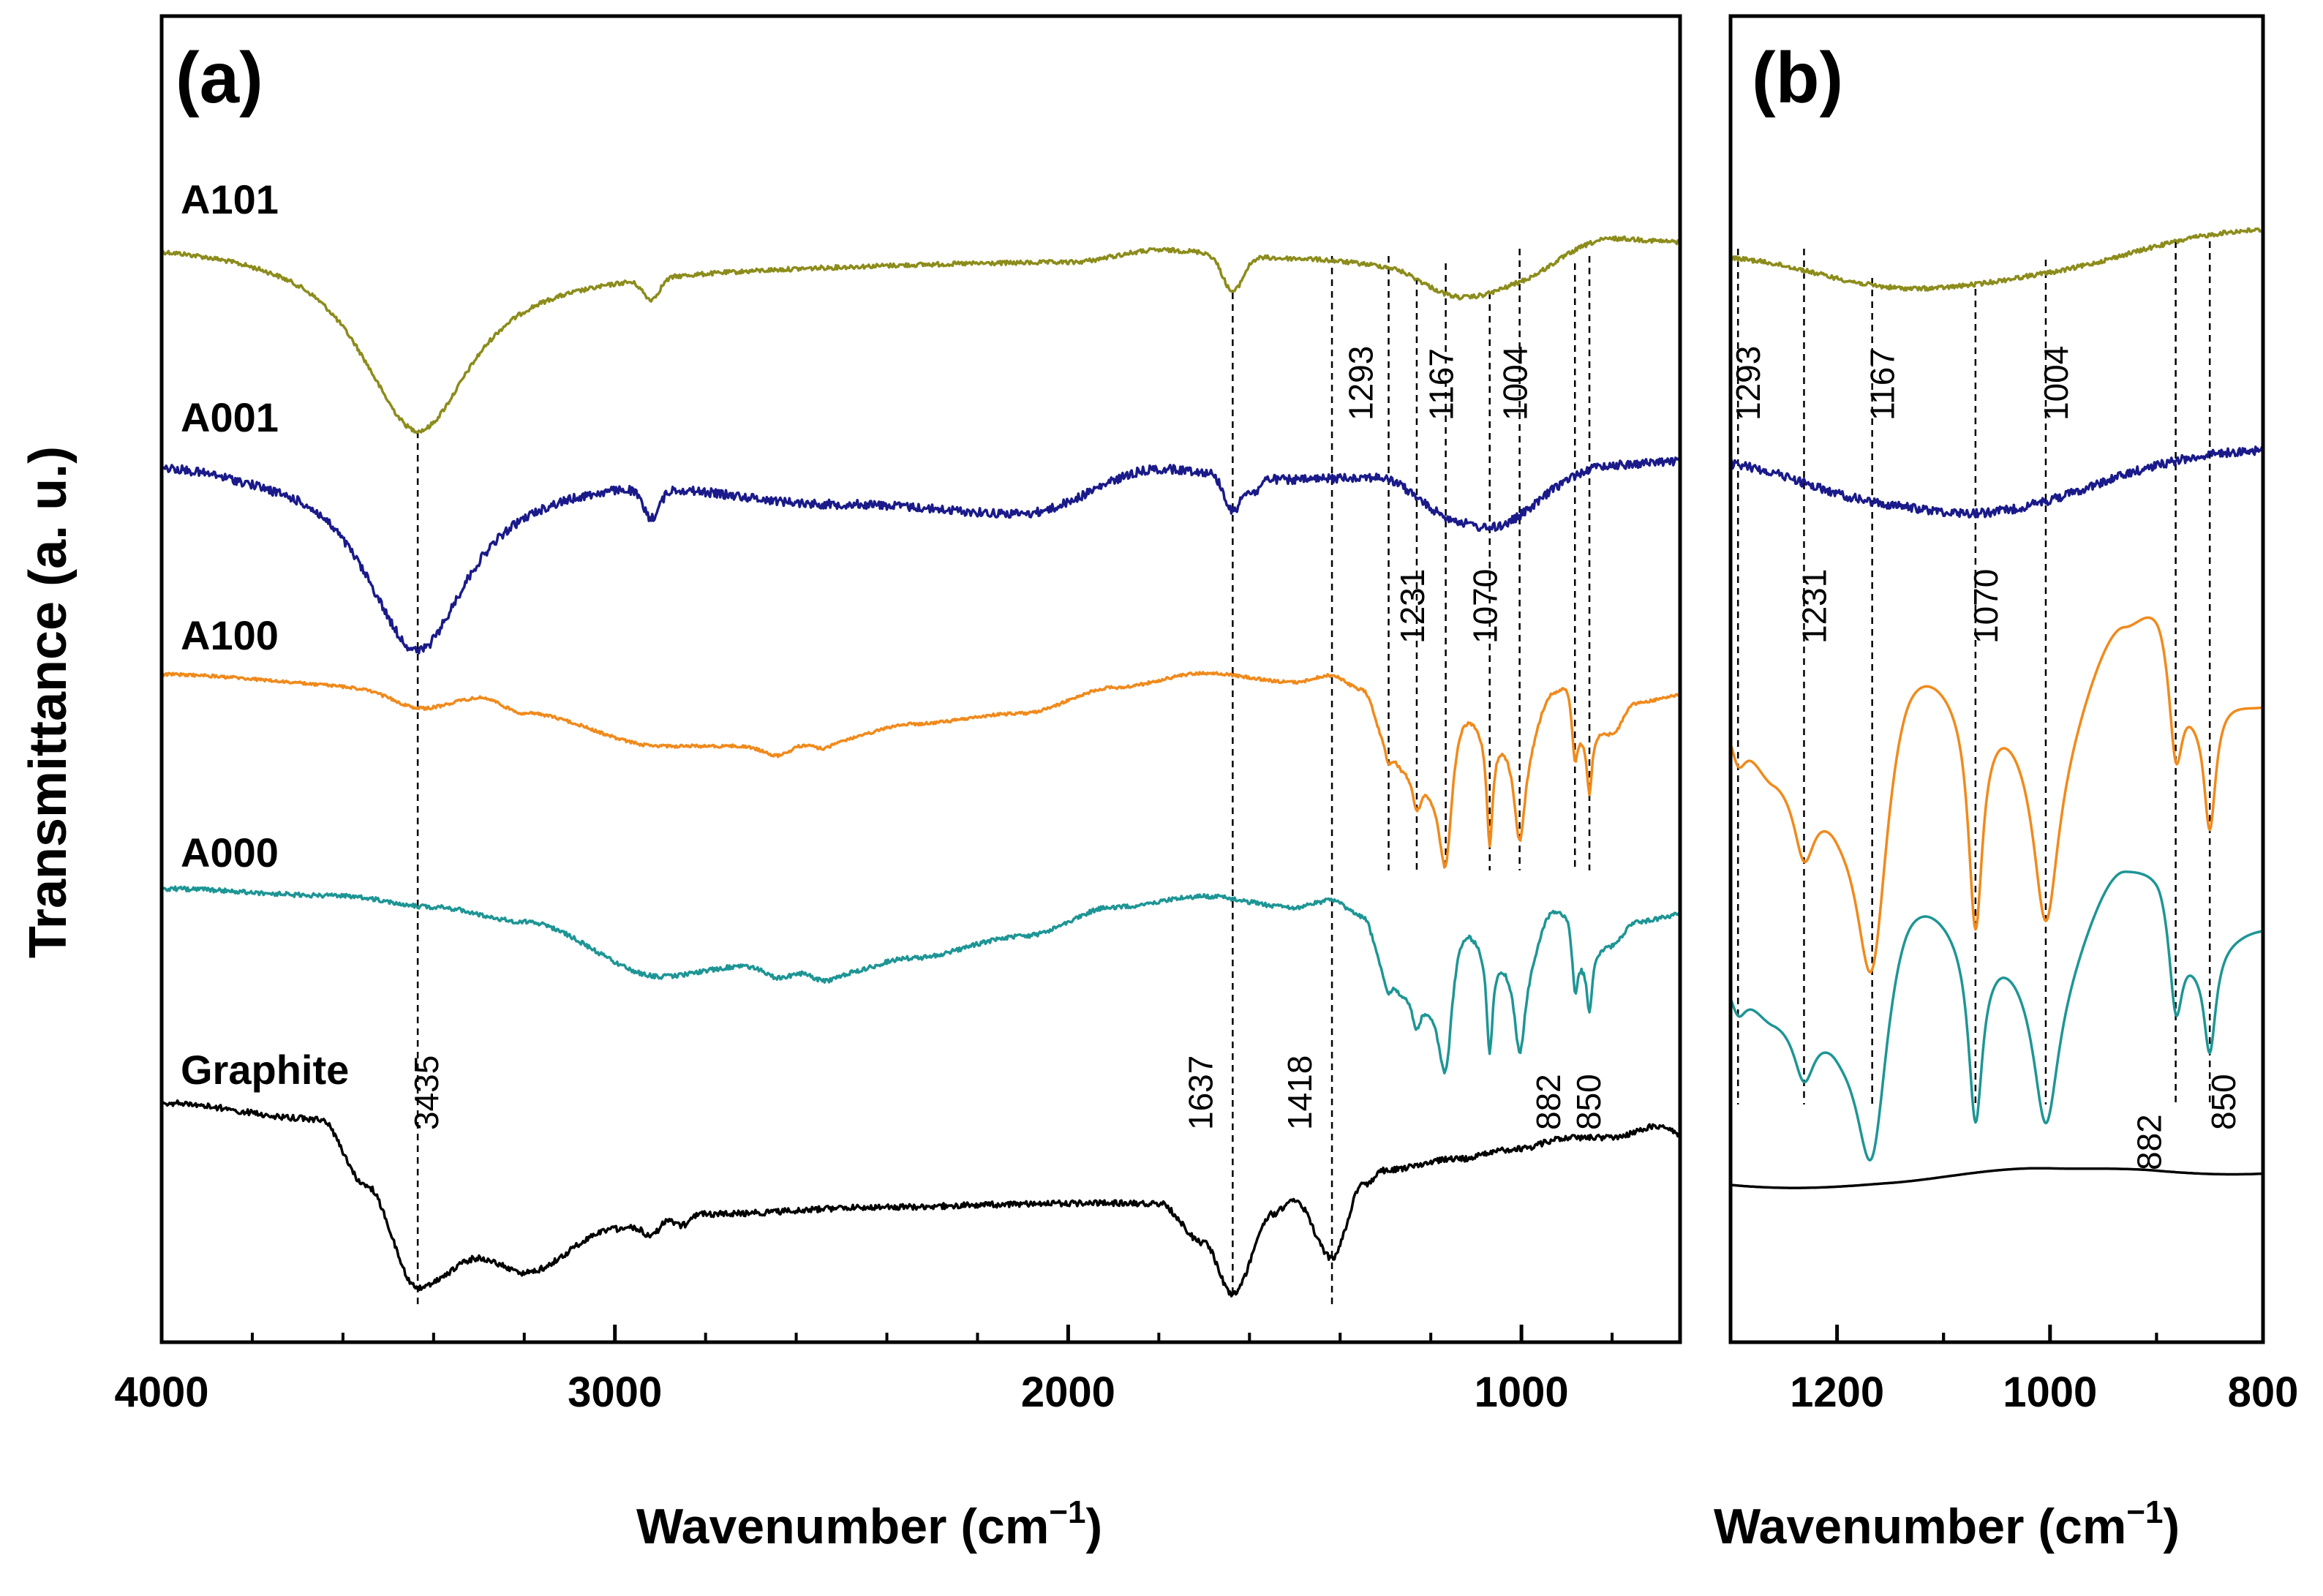  I want to click on peak-label-850: 850, so click(1589, 1102).